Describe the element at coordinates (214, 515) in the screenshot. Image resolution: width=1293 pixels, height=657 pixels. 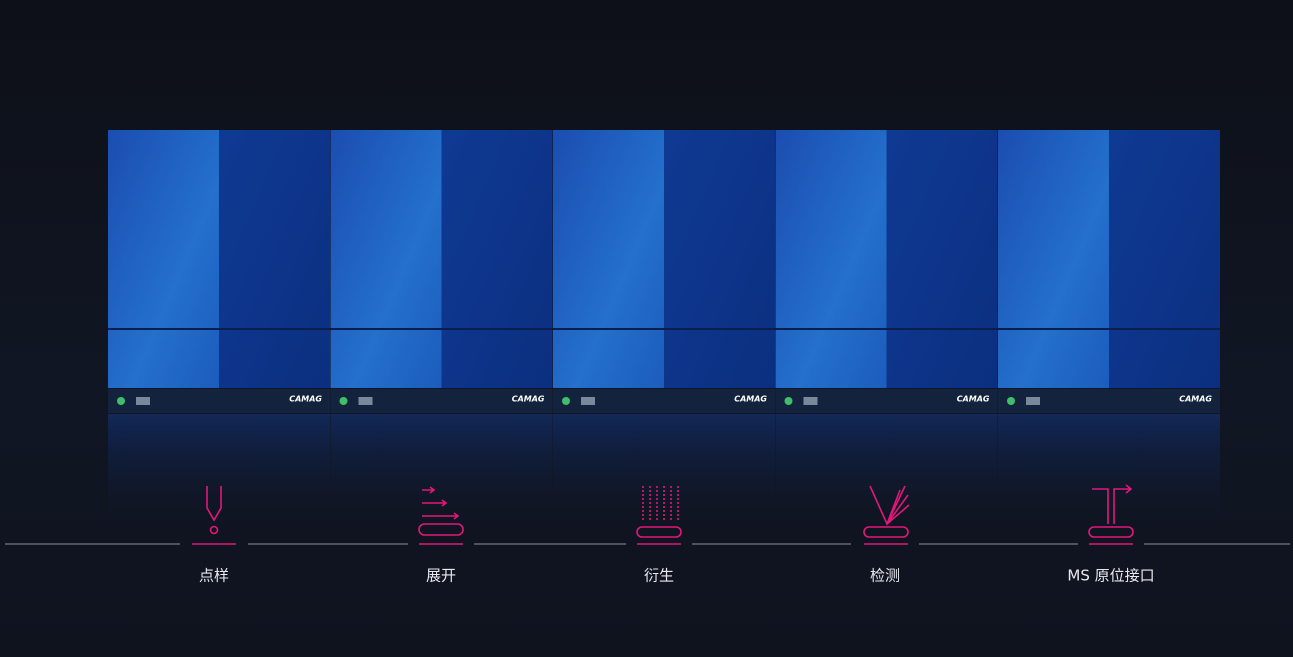
I see `icon-application` at that location.